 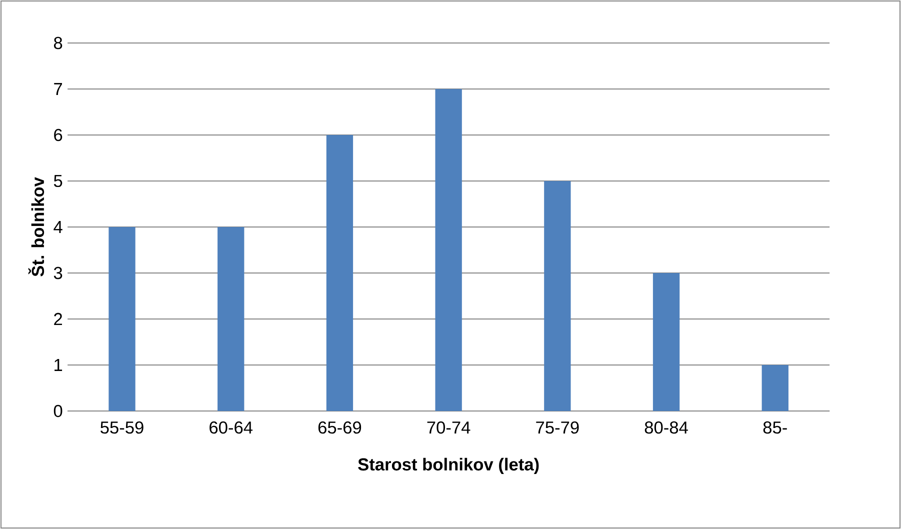 I want to click on x-axis-title: Starost bolnikov (leta), so click(x=448, y=466).